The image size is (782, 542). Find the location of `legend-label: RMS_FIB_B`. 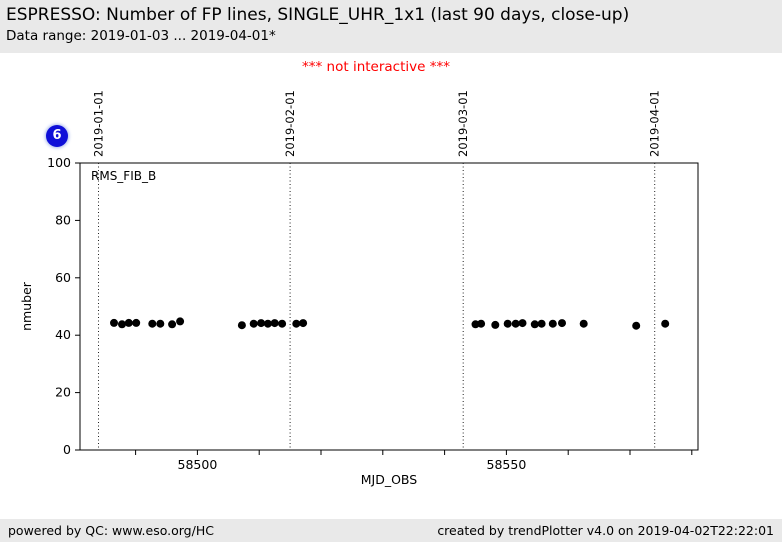

legend-label: RMS_FIB_B is located at coordinates (123, 176).